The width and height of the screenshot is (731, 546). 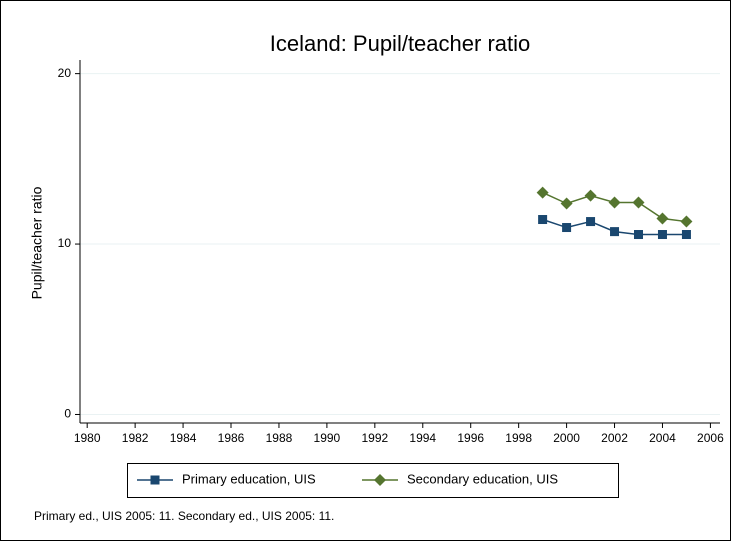 What do you see at coordinates (231, 438) in the screenshot?
I see `x-tick-label: 1986` at bounding box center [231, 438].